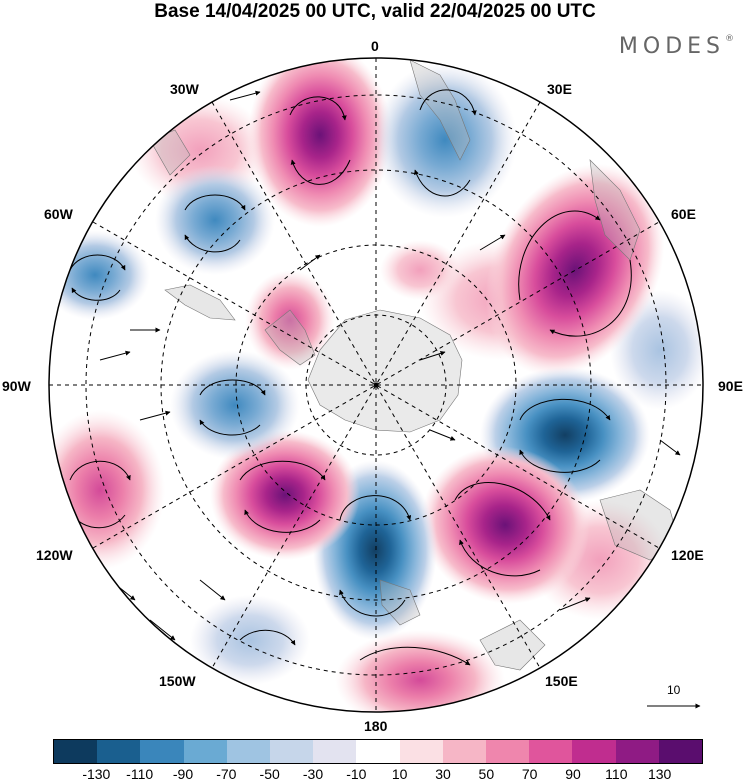 The image size is (750, 783). Describe the element at coordinates (616, 774) in the screenshot. I see `colorbar-tick-label: 110` at that location.